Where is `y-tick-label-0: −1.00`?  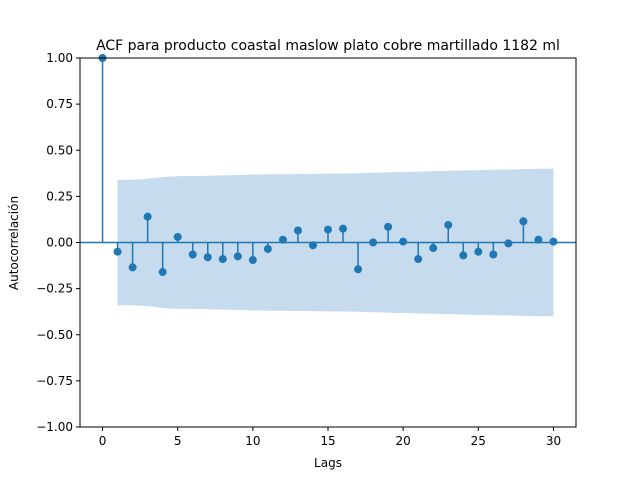
y-tick-label-0: −1.00 is located at coordinates (54, 427).